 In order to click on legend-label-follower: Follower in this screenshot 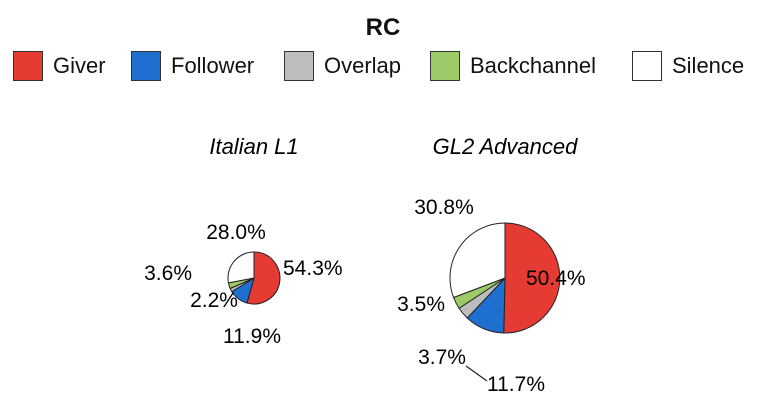, I will do `click(213, 65)`.